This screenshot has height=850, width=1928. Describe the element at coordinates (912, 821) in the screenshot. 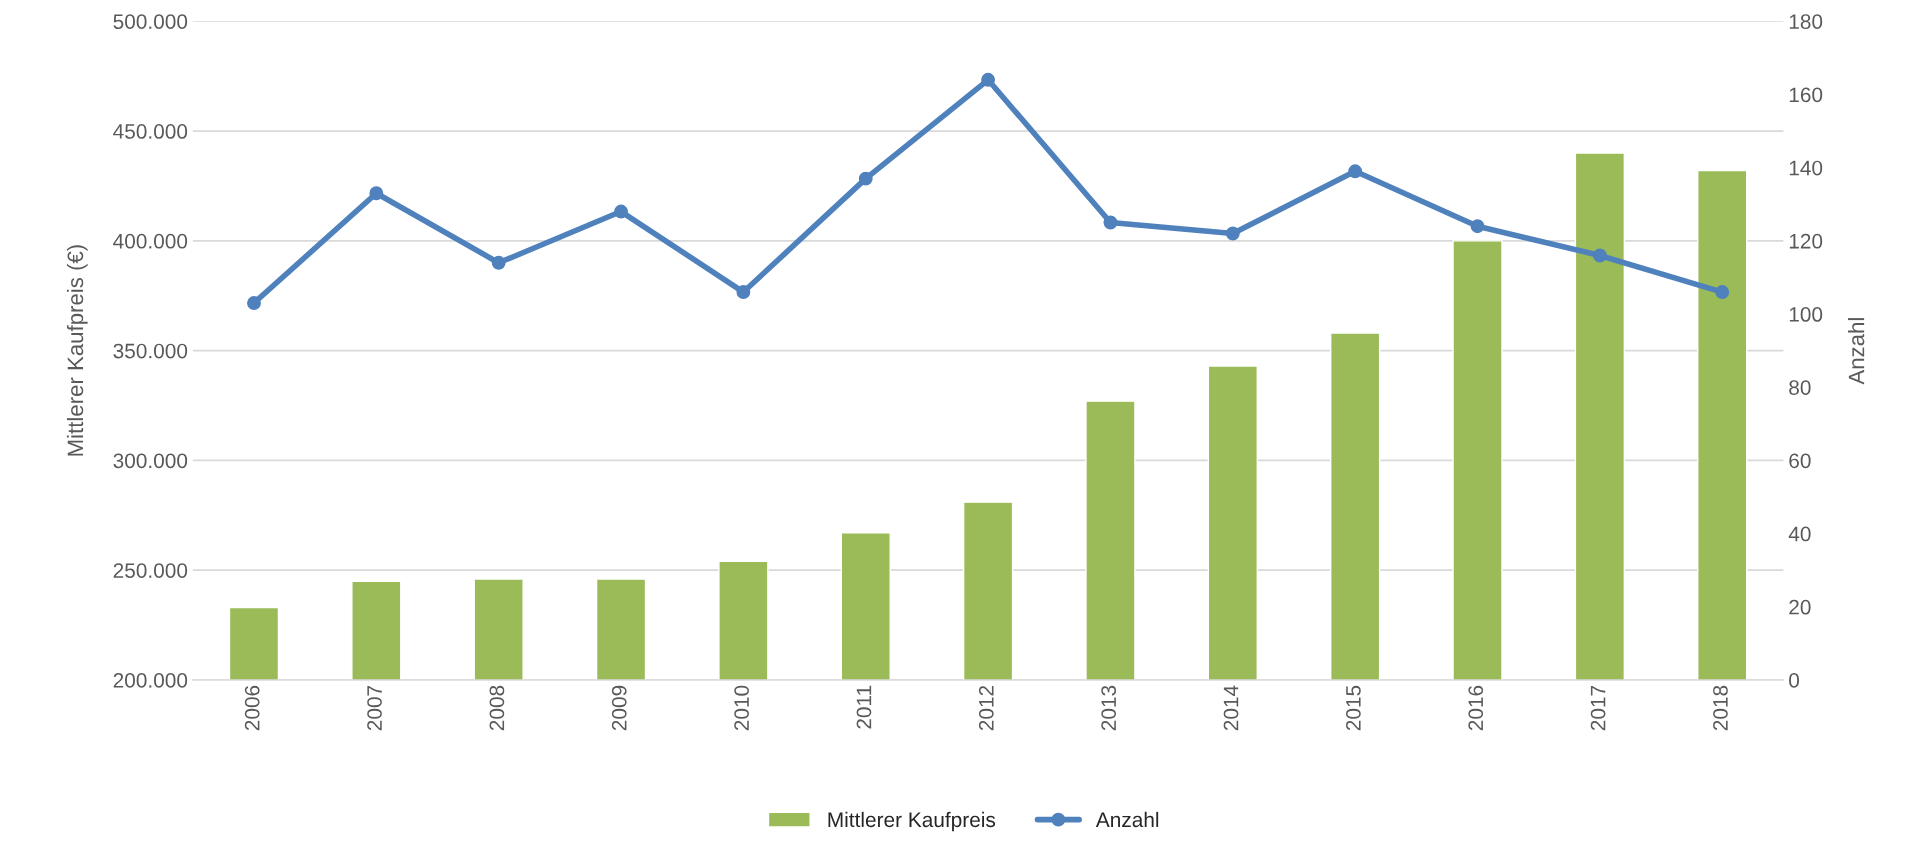

I see `legend-label: Mittlerer Kaufpreis` at that location.